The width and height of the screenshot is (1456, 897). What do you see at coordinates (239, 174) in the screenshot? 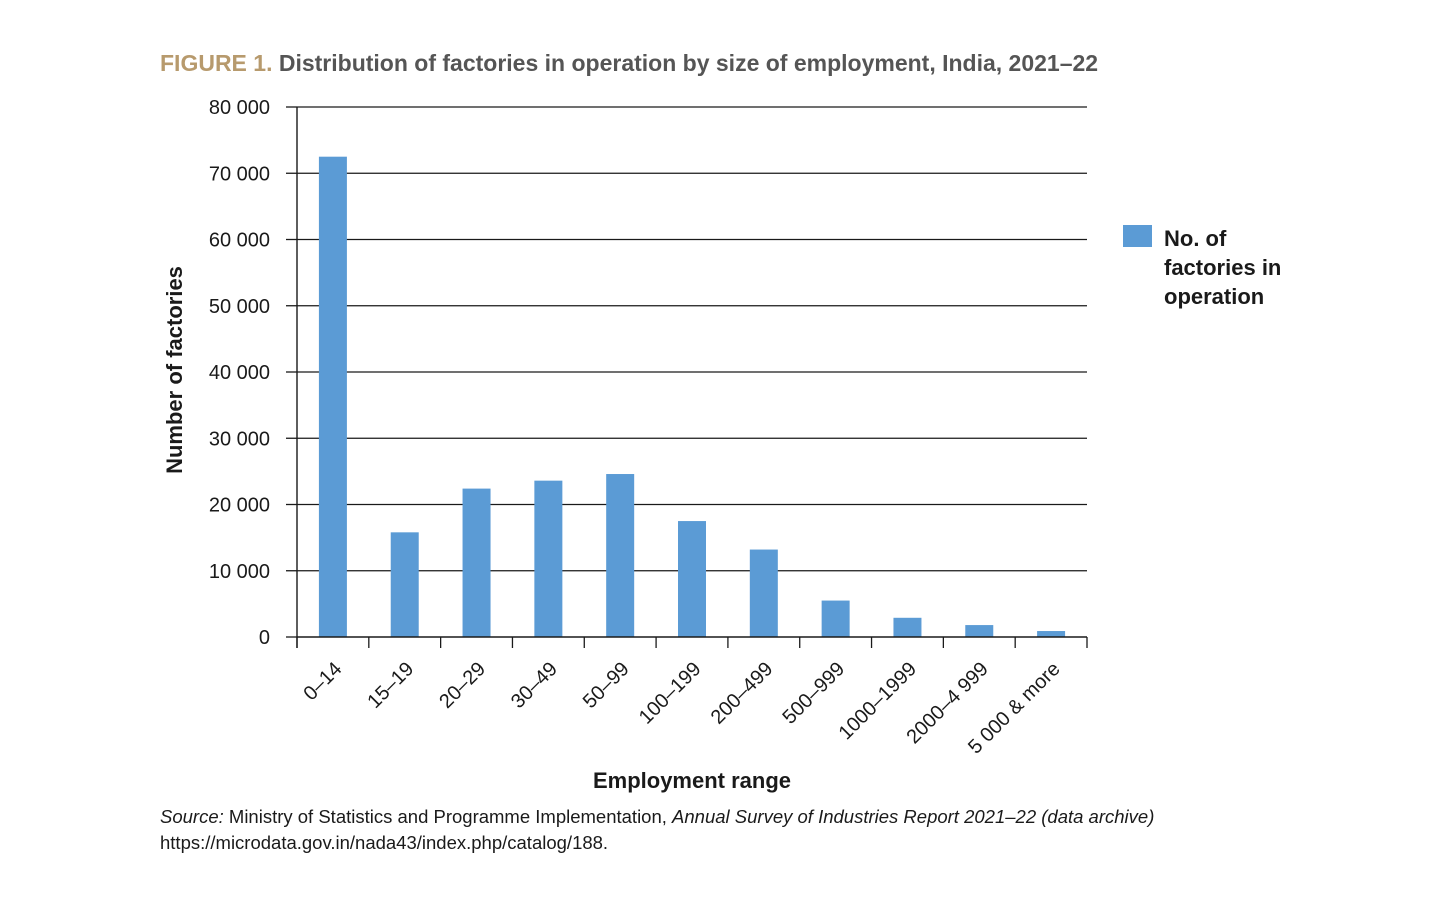
I see `y-tick-label: 70 000` at bounding box center [239, 174].